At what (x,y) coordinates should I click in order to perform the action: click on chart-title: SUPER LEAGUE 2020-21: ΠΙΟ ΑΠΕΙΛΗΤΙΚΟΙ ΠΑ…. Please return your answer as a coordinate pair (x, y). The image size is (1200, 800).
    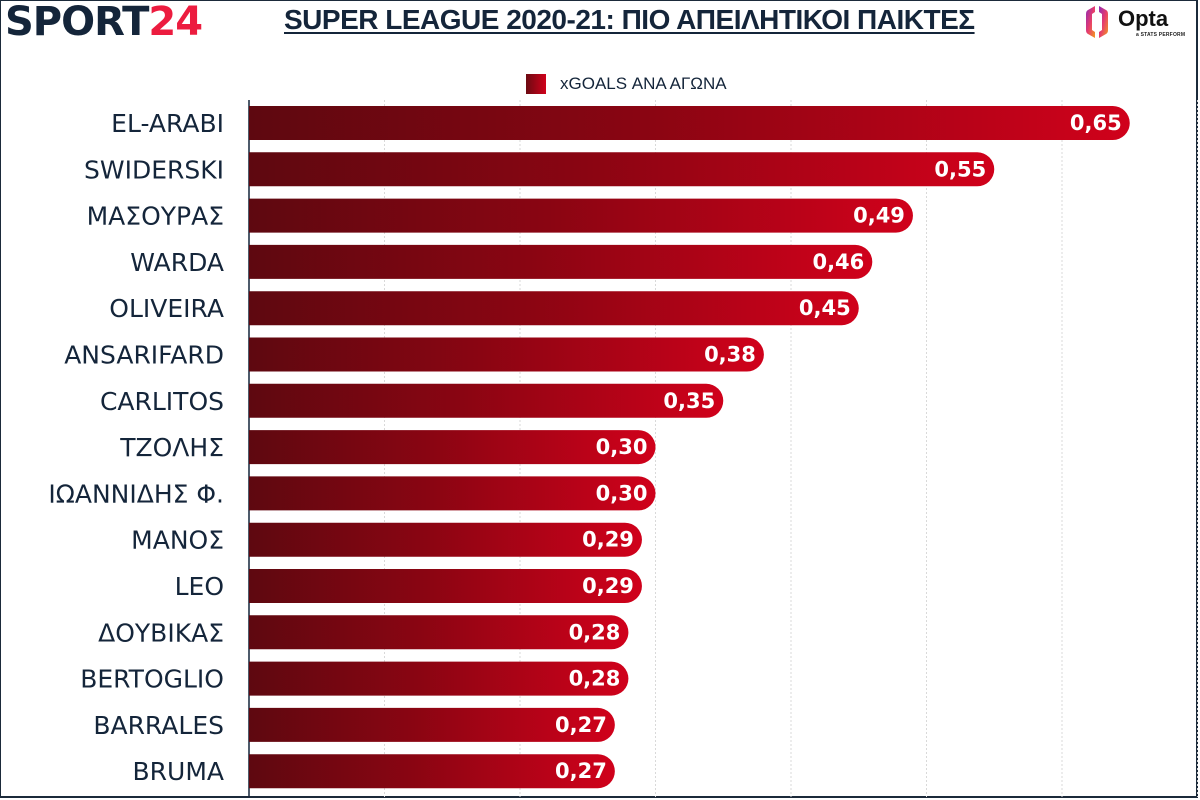
    Looking at the image, I should click on (629, 19).